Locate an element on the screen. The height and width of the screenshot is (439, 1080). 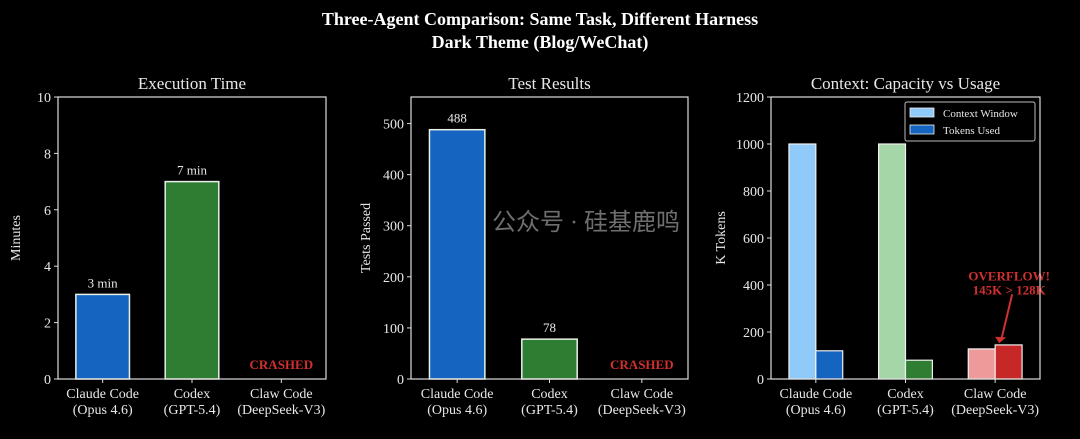
overflow-annotation-detail: 145K > 128K is located at coordinates (1010, 289).